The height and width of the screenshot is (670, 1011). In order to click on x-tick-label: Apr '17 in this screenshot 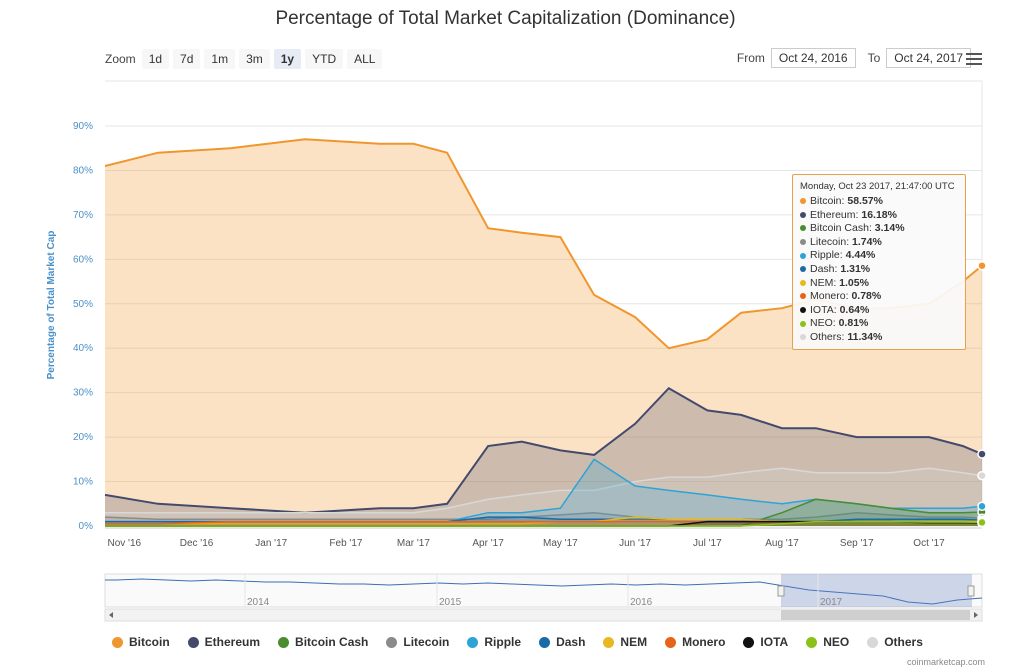, I will do `click(488, 543)`.